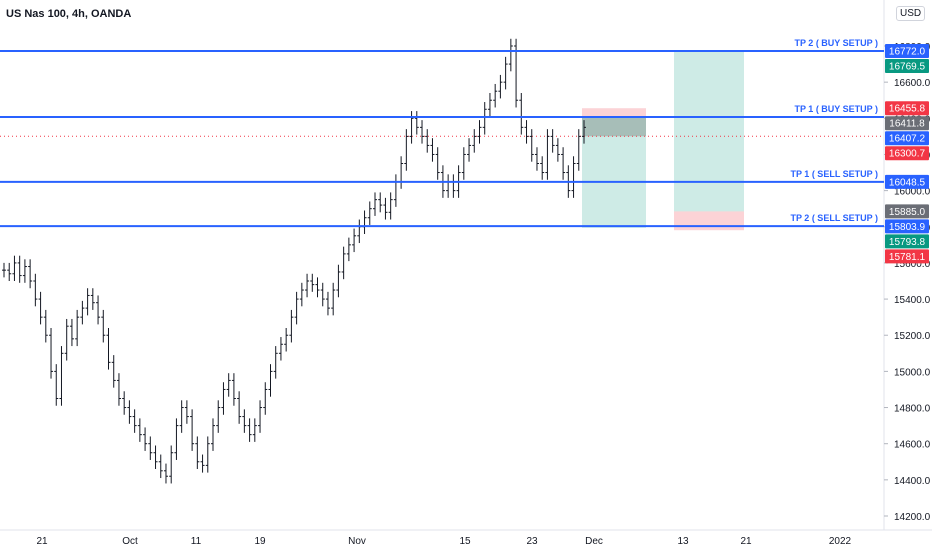 This screenshot has width=932, height=550. I want to click on y-tick-label: 16600.0, so click(912, 83).